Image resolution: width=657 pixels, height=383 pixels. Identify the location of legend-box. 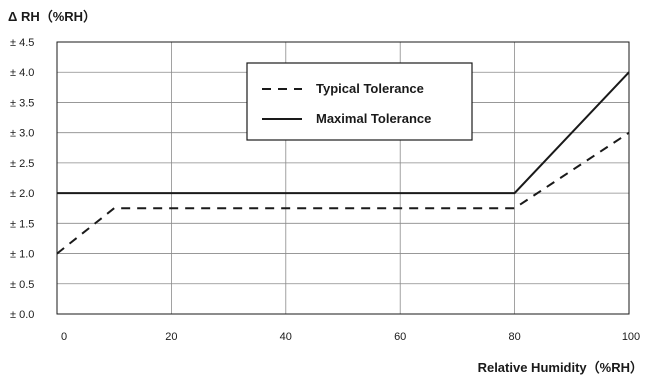
(359, 101).